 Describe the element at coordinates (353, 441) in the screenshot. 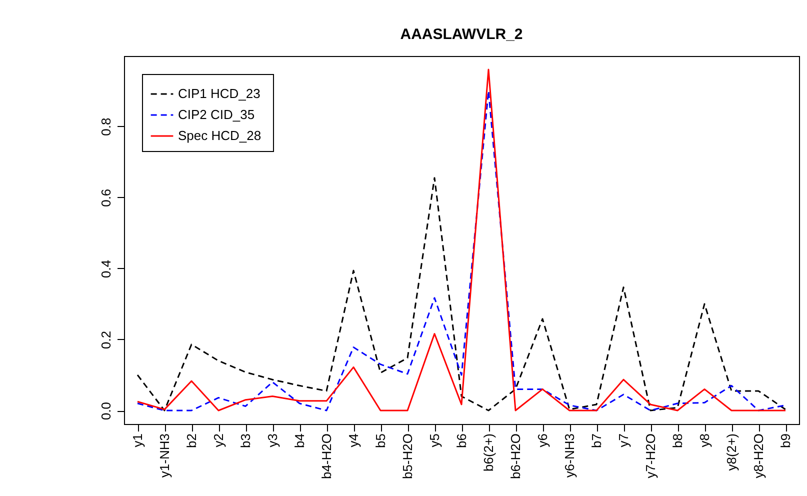

I see `x-tick-label: y4` at that location.